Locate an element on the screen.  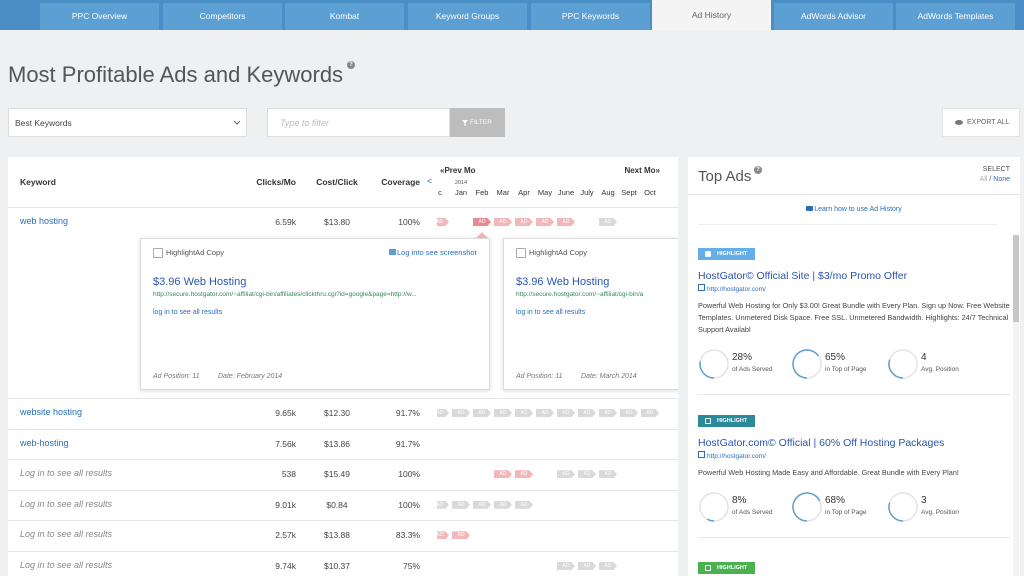
month-label: c is located at coordinates (440, 192).